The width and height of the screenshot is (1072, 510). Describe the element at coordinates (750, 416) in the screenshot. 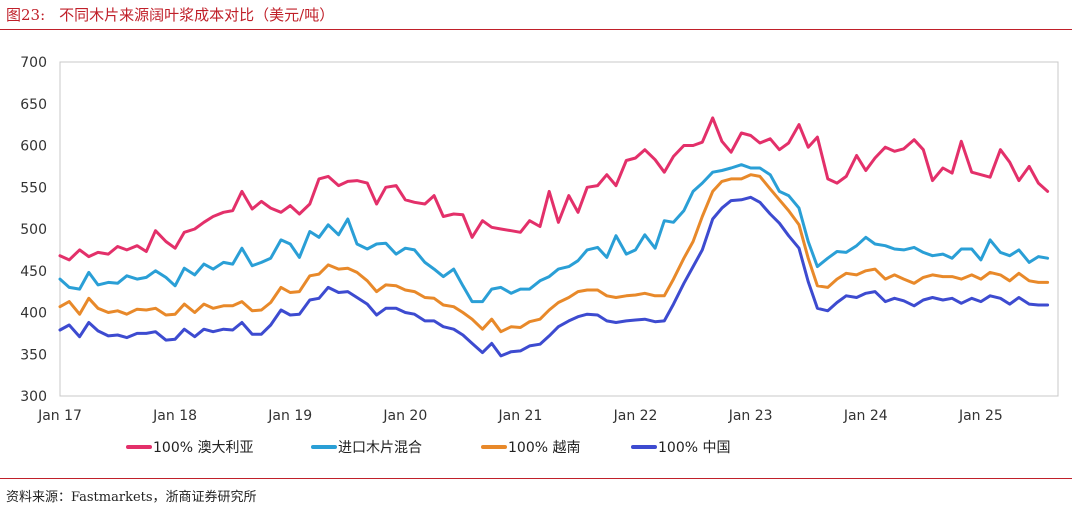

I see `x-tick-label: Jan 23` at that location.